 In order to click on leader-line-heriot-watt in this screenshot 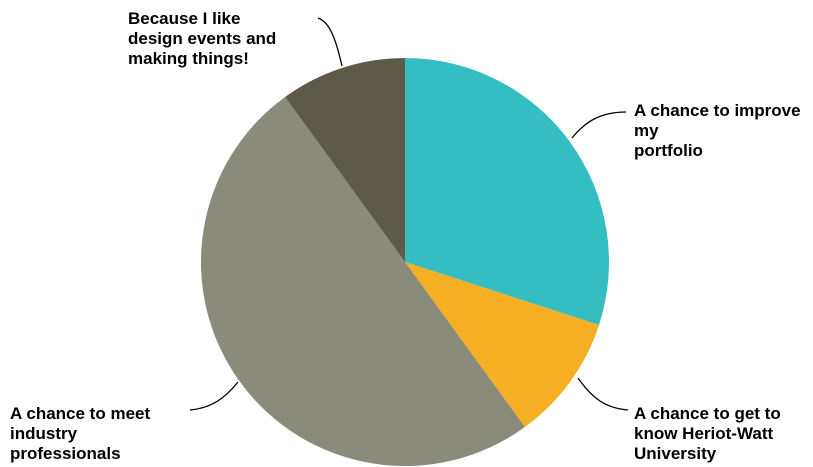, I will do `click(603, 394)`.